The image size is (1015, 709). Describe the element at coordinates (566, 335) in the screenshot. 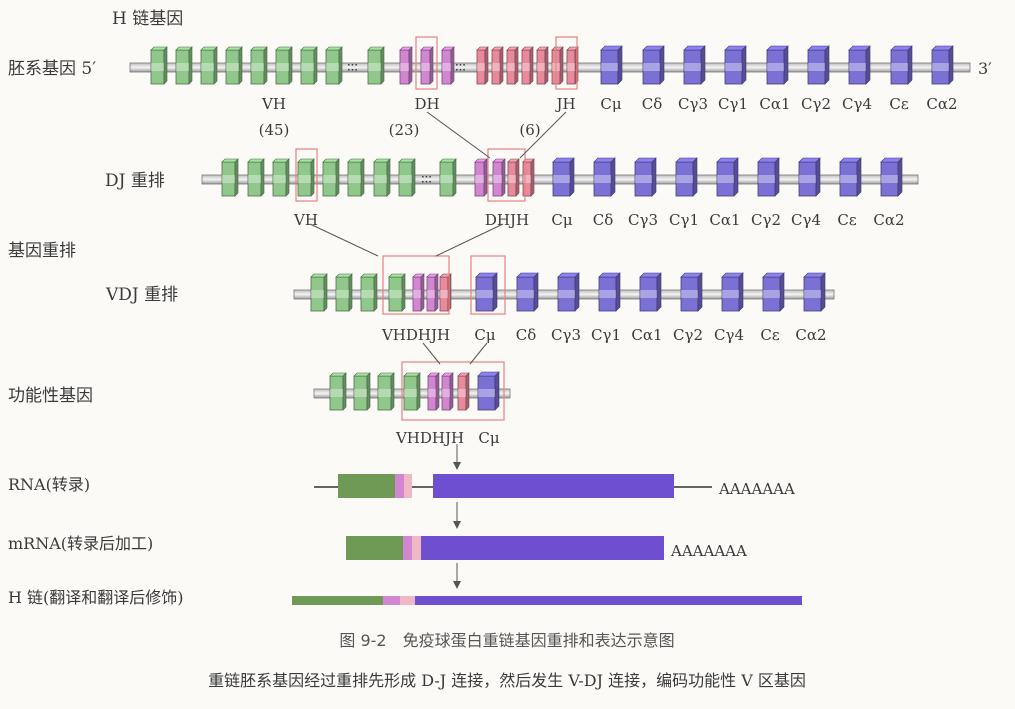

I see `vdj-c-label-3: Cγ3` at that location.